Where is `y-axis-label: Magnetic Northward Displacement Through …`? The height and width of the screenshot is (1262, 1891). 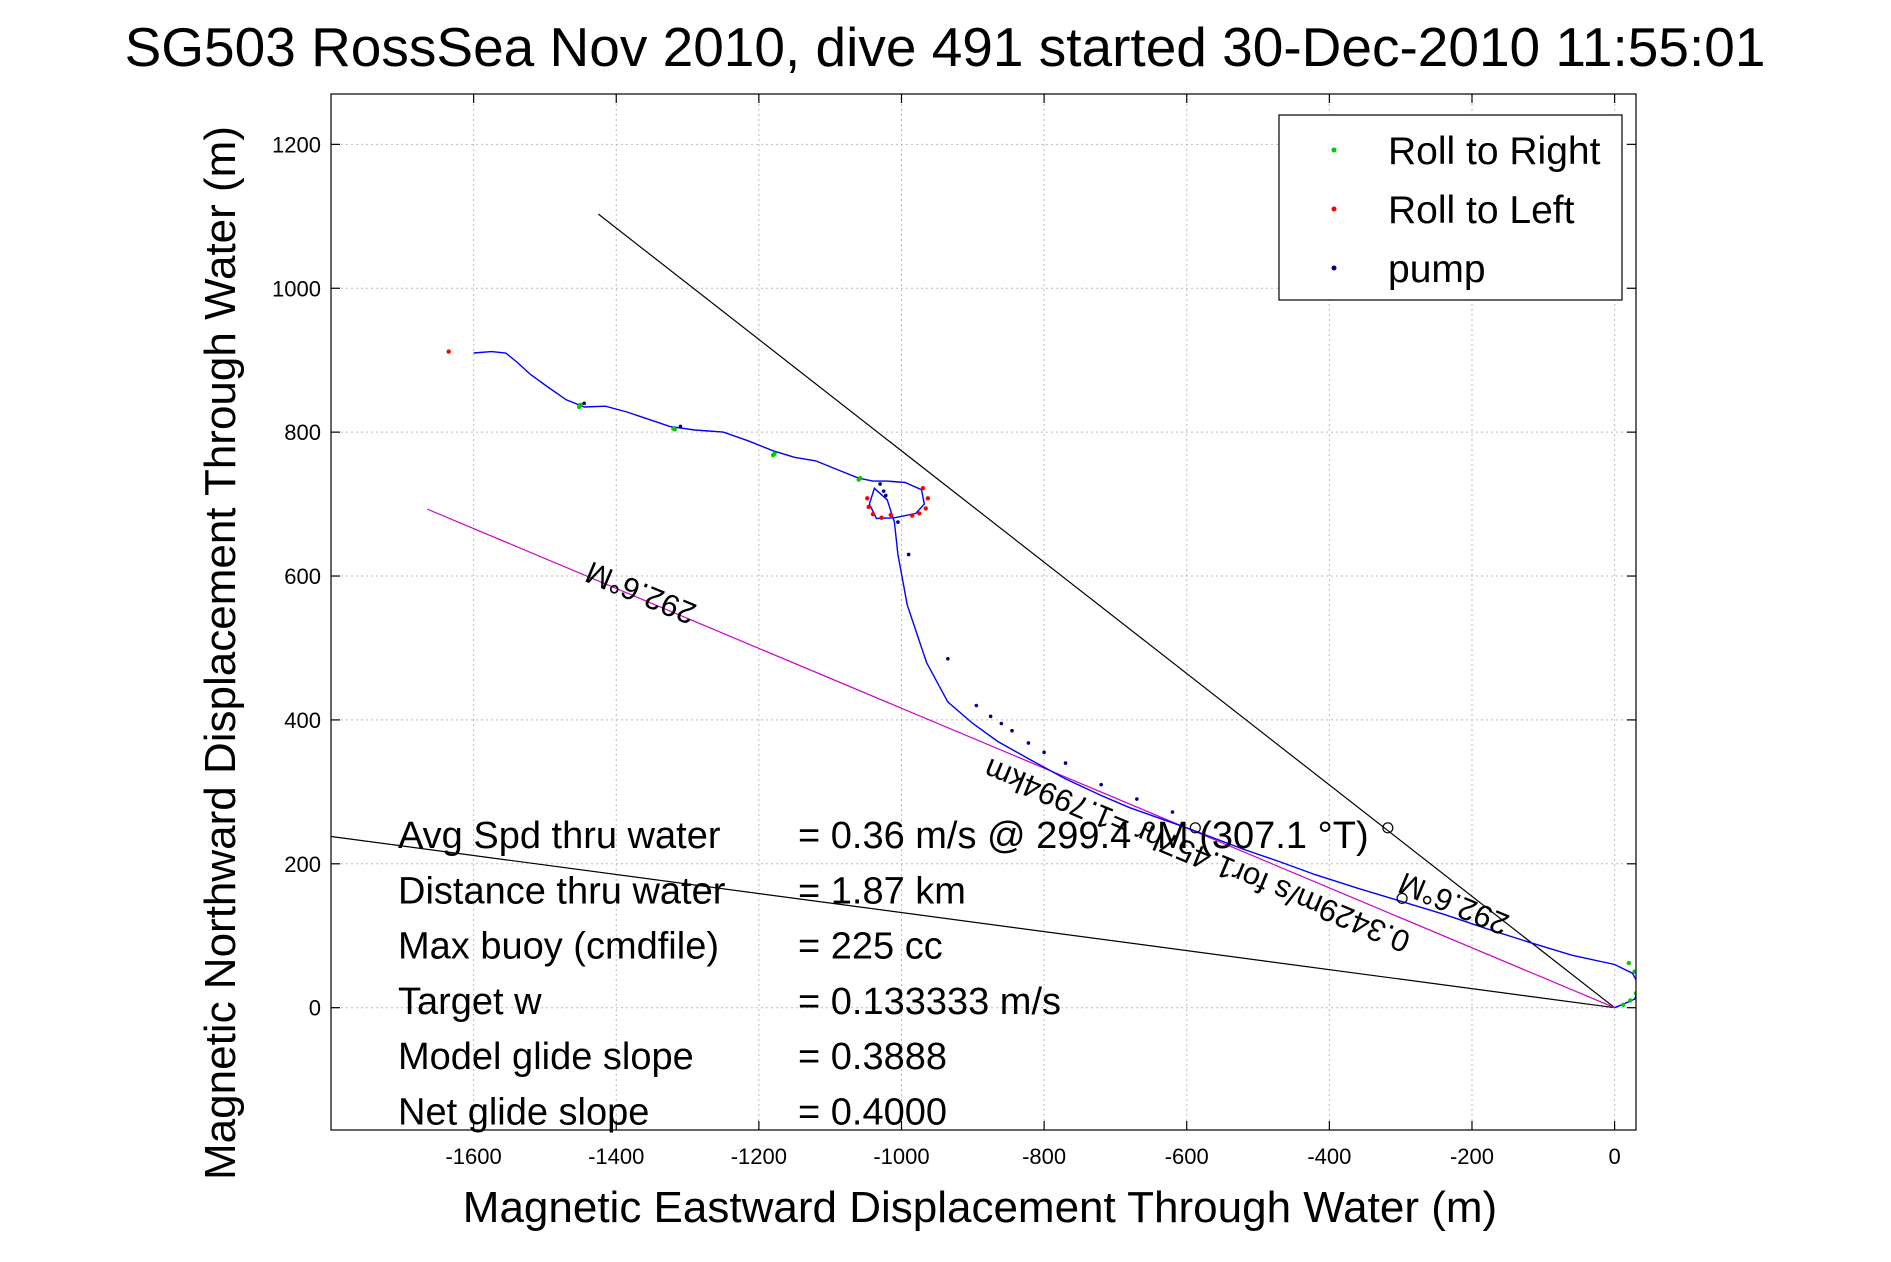 y-axis-label: Magnetic Northward Displacement Through … is located at coordinates (220, 653).